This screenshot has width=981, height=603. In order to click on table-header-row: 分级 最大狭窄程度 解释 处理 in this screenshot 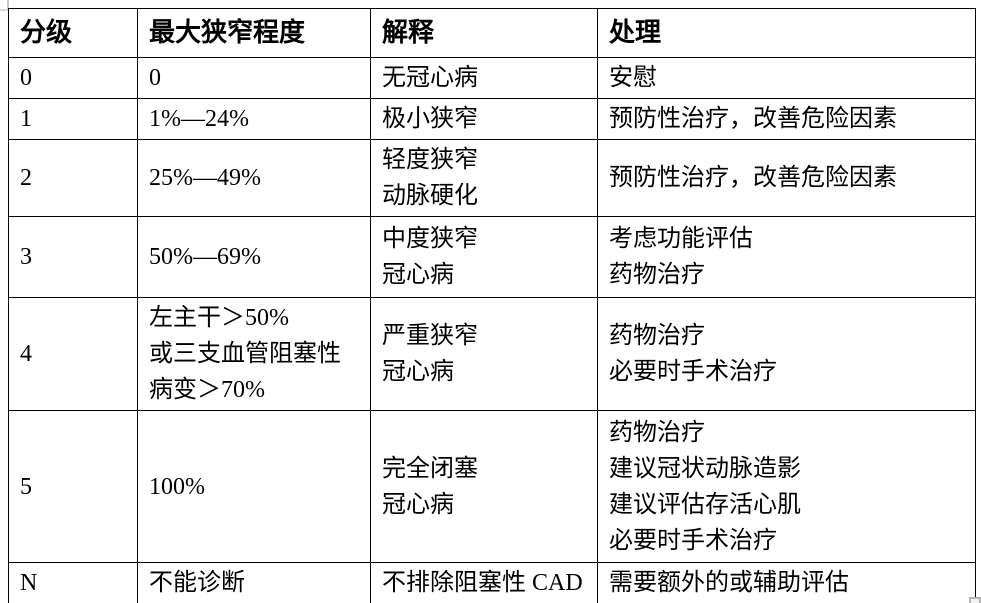, I will do `click(492, 33)`.